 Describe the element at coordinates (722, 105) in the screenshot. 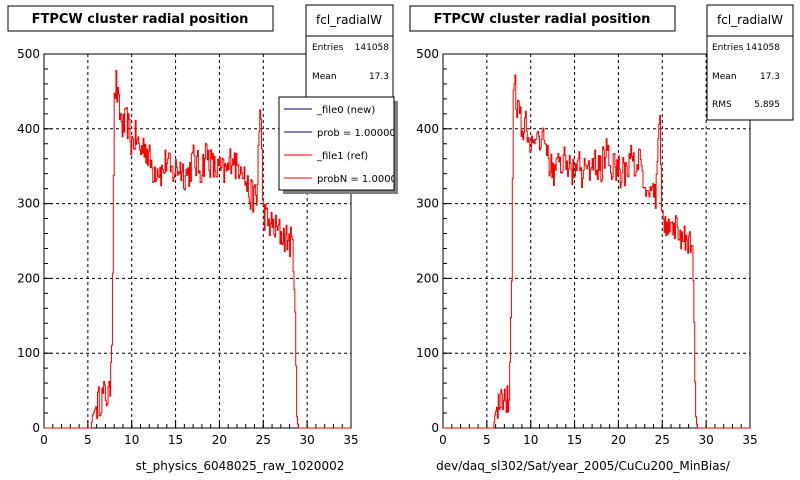

I see `stats-label: RMS` at that location.